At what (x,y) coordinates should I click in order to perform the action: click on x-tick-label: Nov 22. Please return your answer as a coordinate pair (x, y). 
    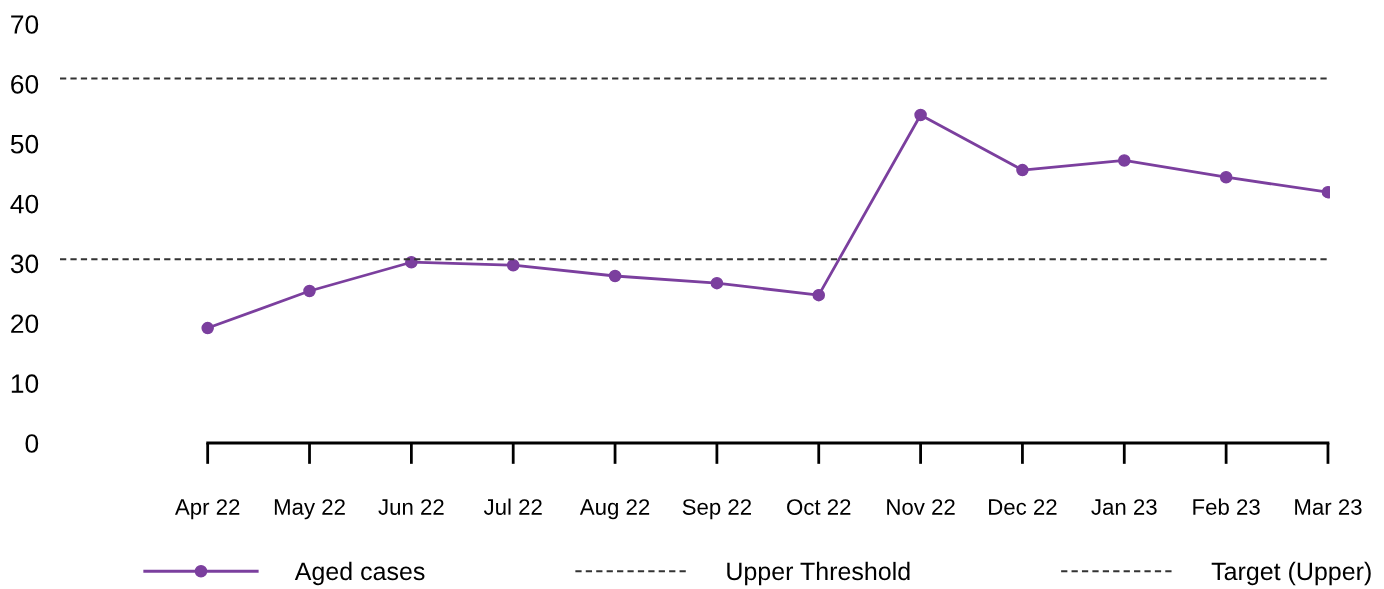
    Looking at the image, I should click on (921, 507).